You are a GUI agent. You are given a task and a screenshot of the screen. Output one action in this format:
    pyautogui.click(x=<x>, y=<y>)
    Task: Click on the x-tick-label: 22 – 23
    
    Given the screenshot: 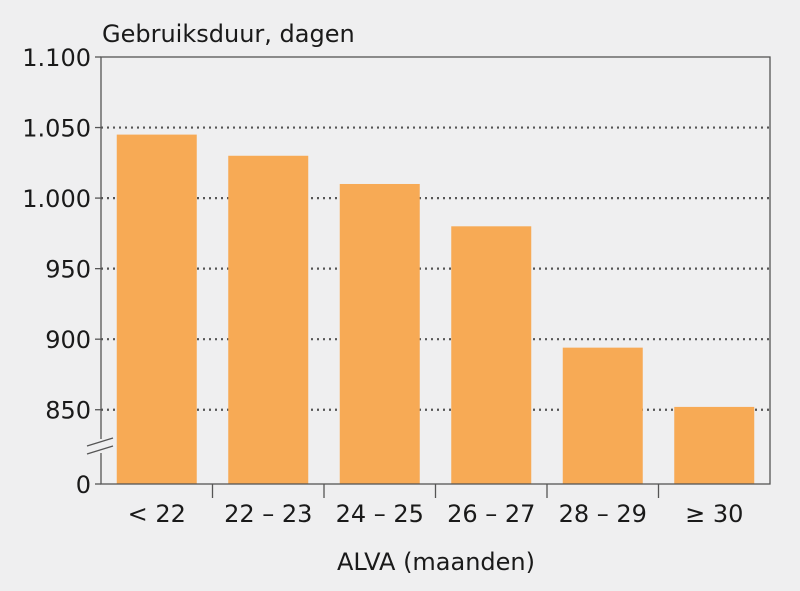 What is the action you would take?
    pyautogui.click(x=268, y=514)
    